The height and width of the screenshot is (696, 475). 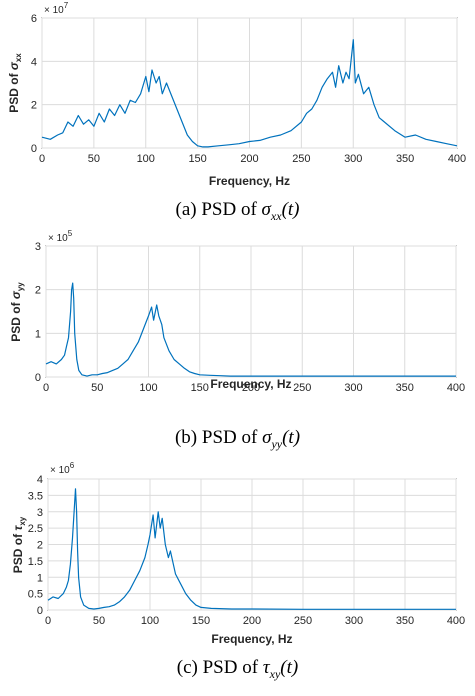 What do you see at coordinates (237, 669) in the screenshot?
I see `caption-c: (c) PSD of τxy(t)` at bounding box center [237, 669].